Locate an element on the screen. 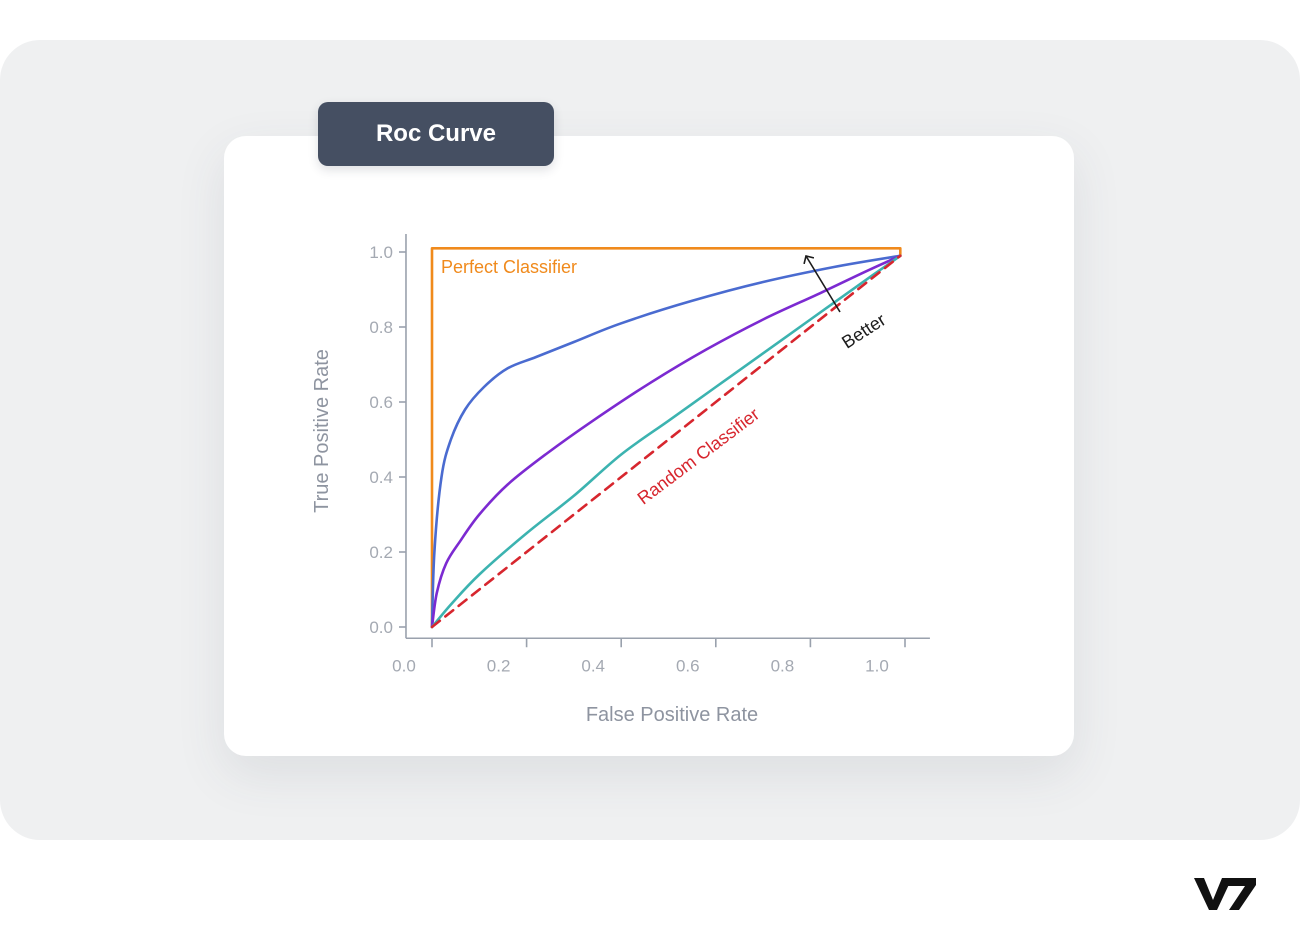 The height and width of the screenshot is (952, 1300). x-tick-label: 0.2 is located at coordinates (499, 665).